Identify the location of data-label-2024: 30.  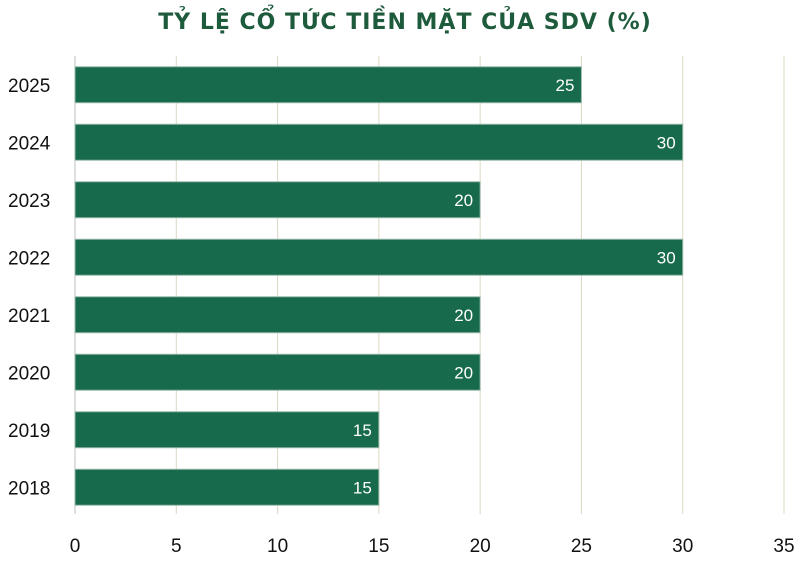
(666, 142).